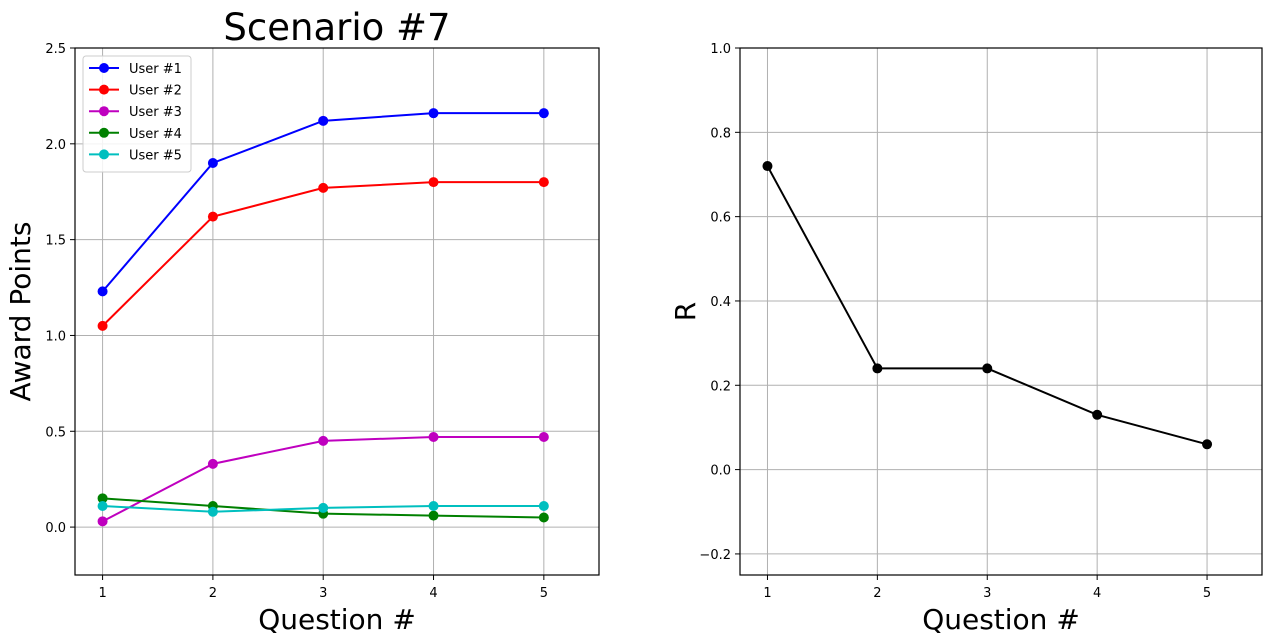 The image size is (1263, 634). Describe the element at coordinates (55, 336) in the screenshot. I see `y-tick-label-2: 1.0` at that location.